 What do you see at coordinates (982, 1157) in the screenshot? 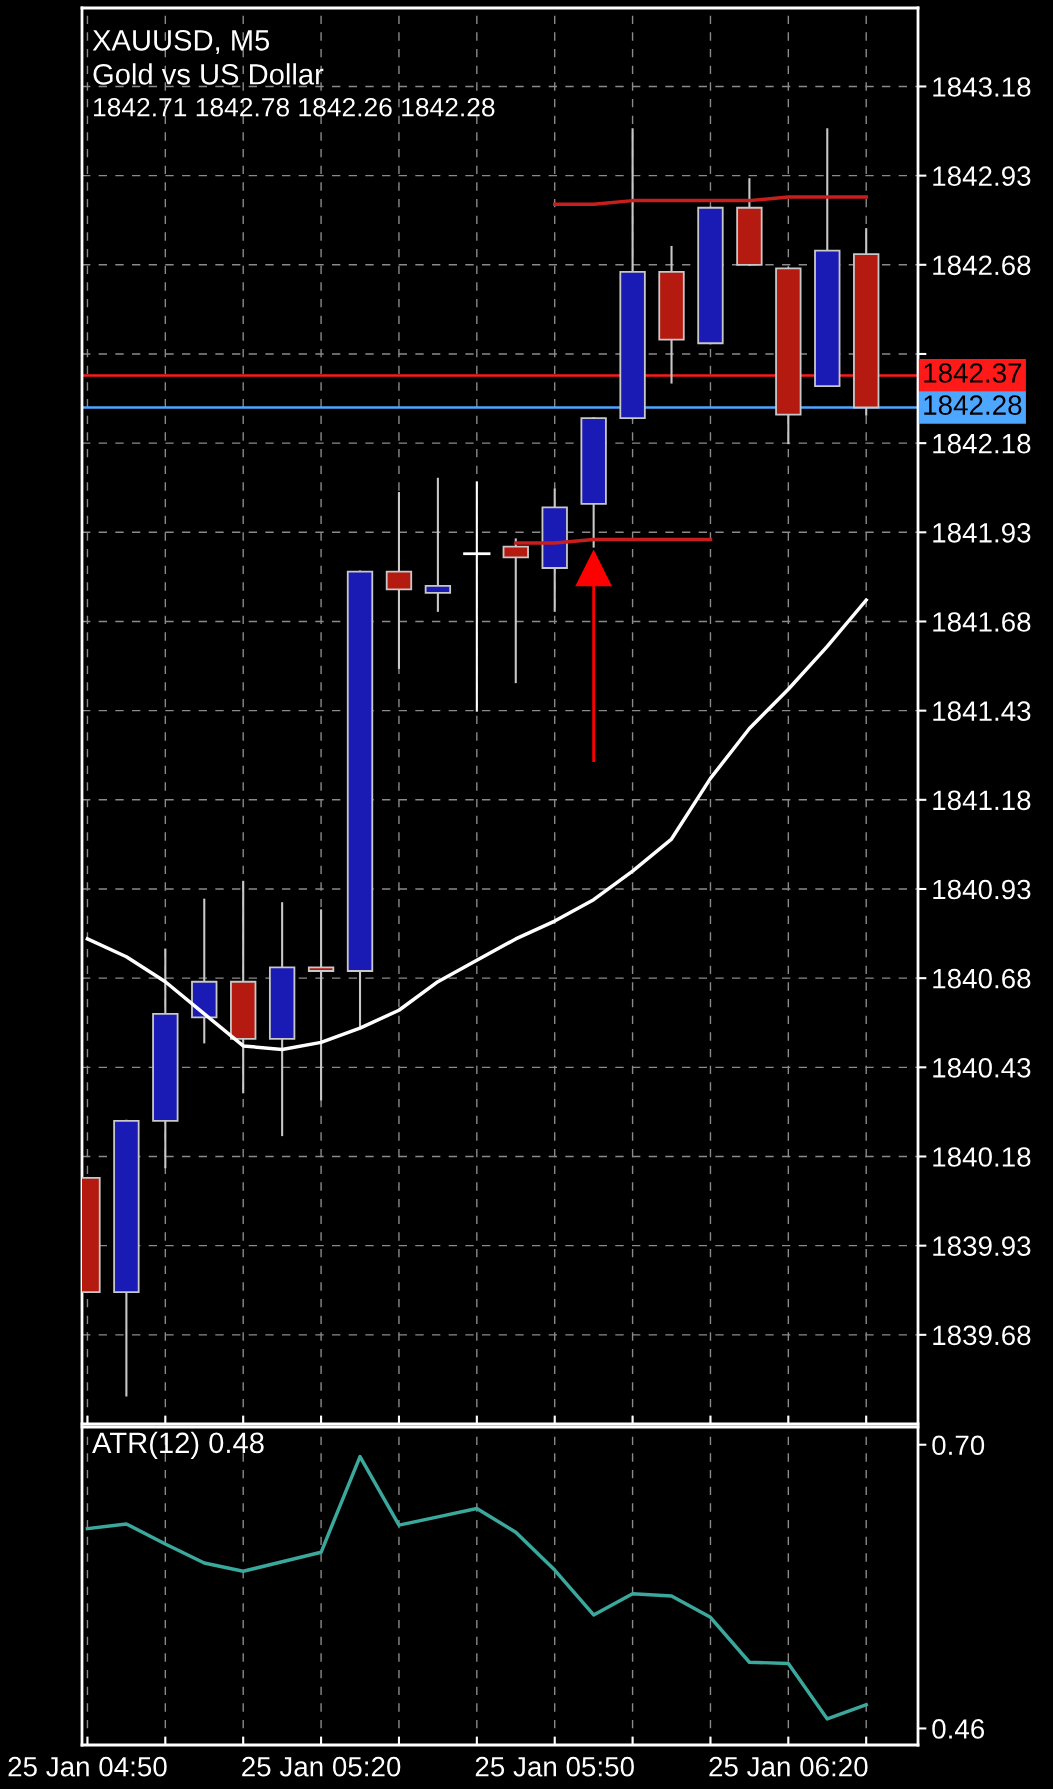
I see `y-tick-label: 1840.18` at bounding box center [982, 1157].